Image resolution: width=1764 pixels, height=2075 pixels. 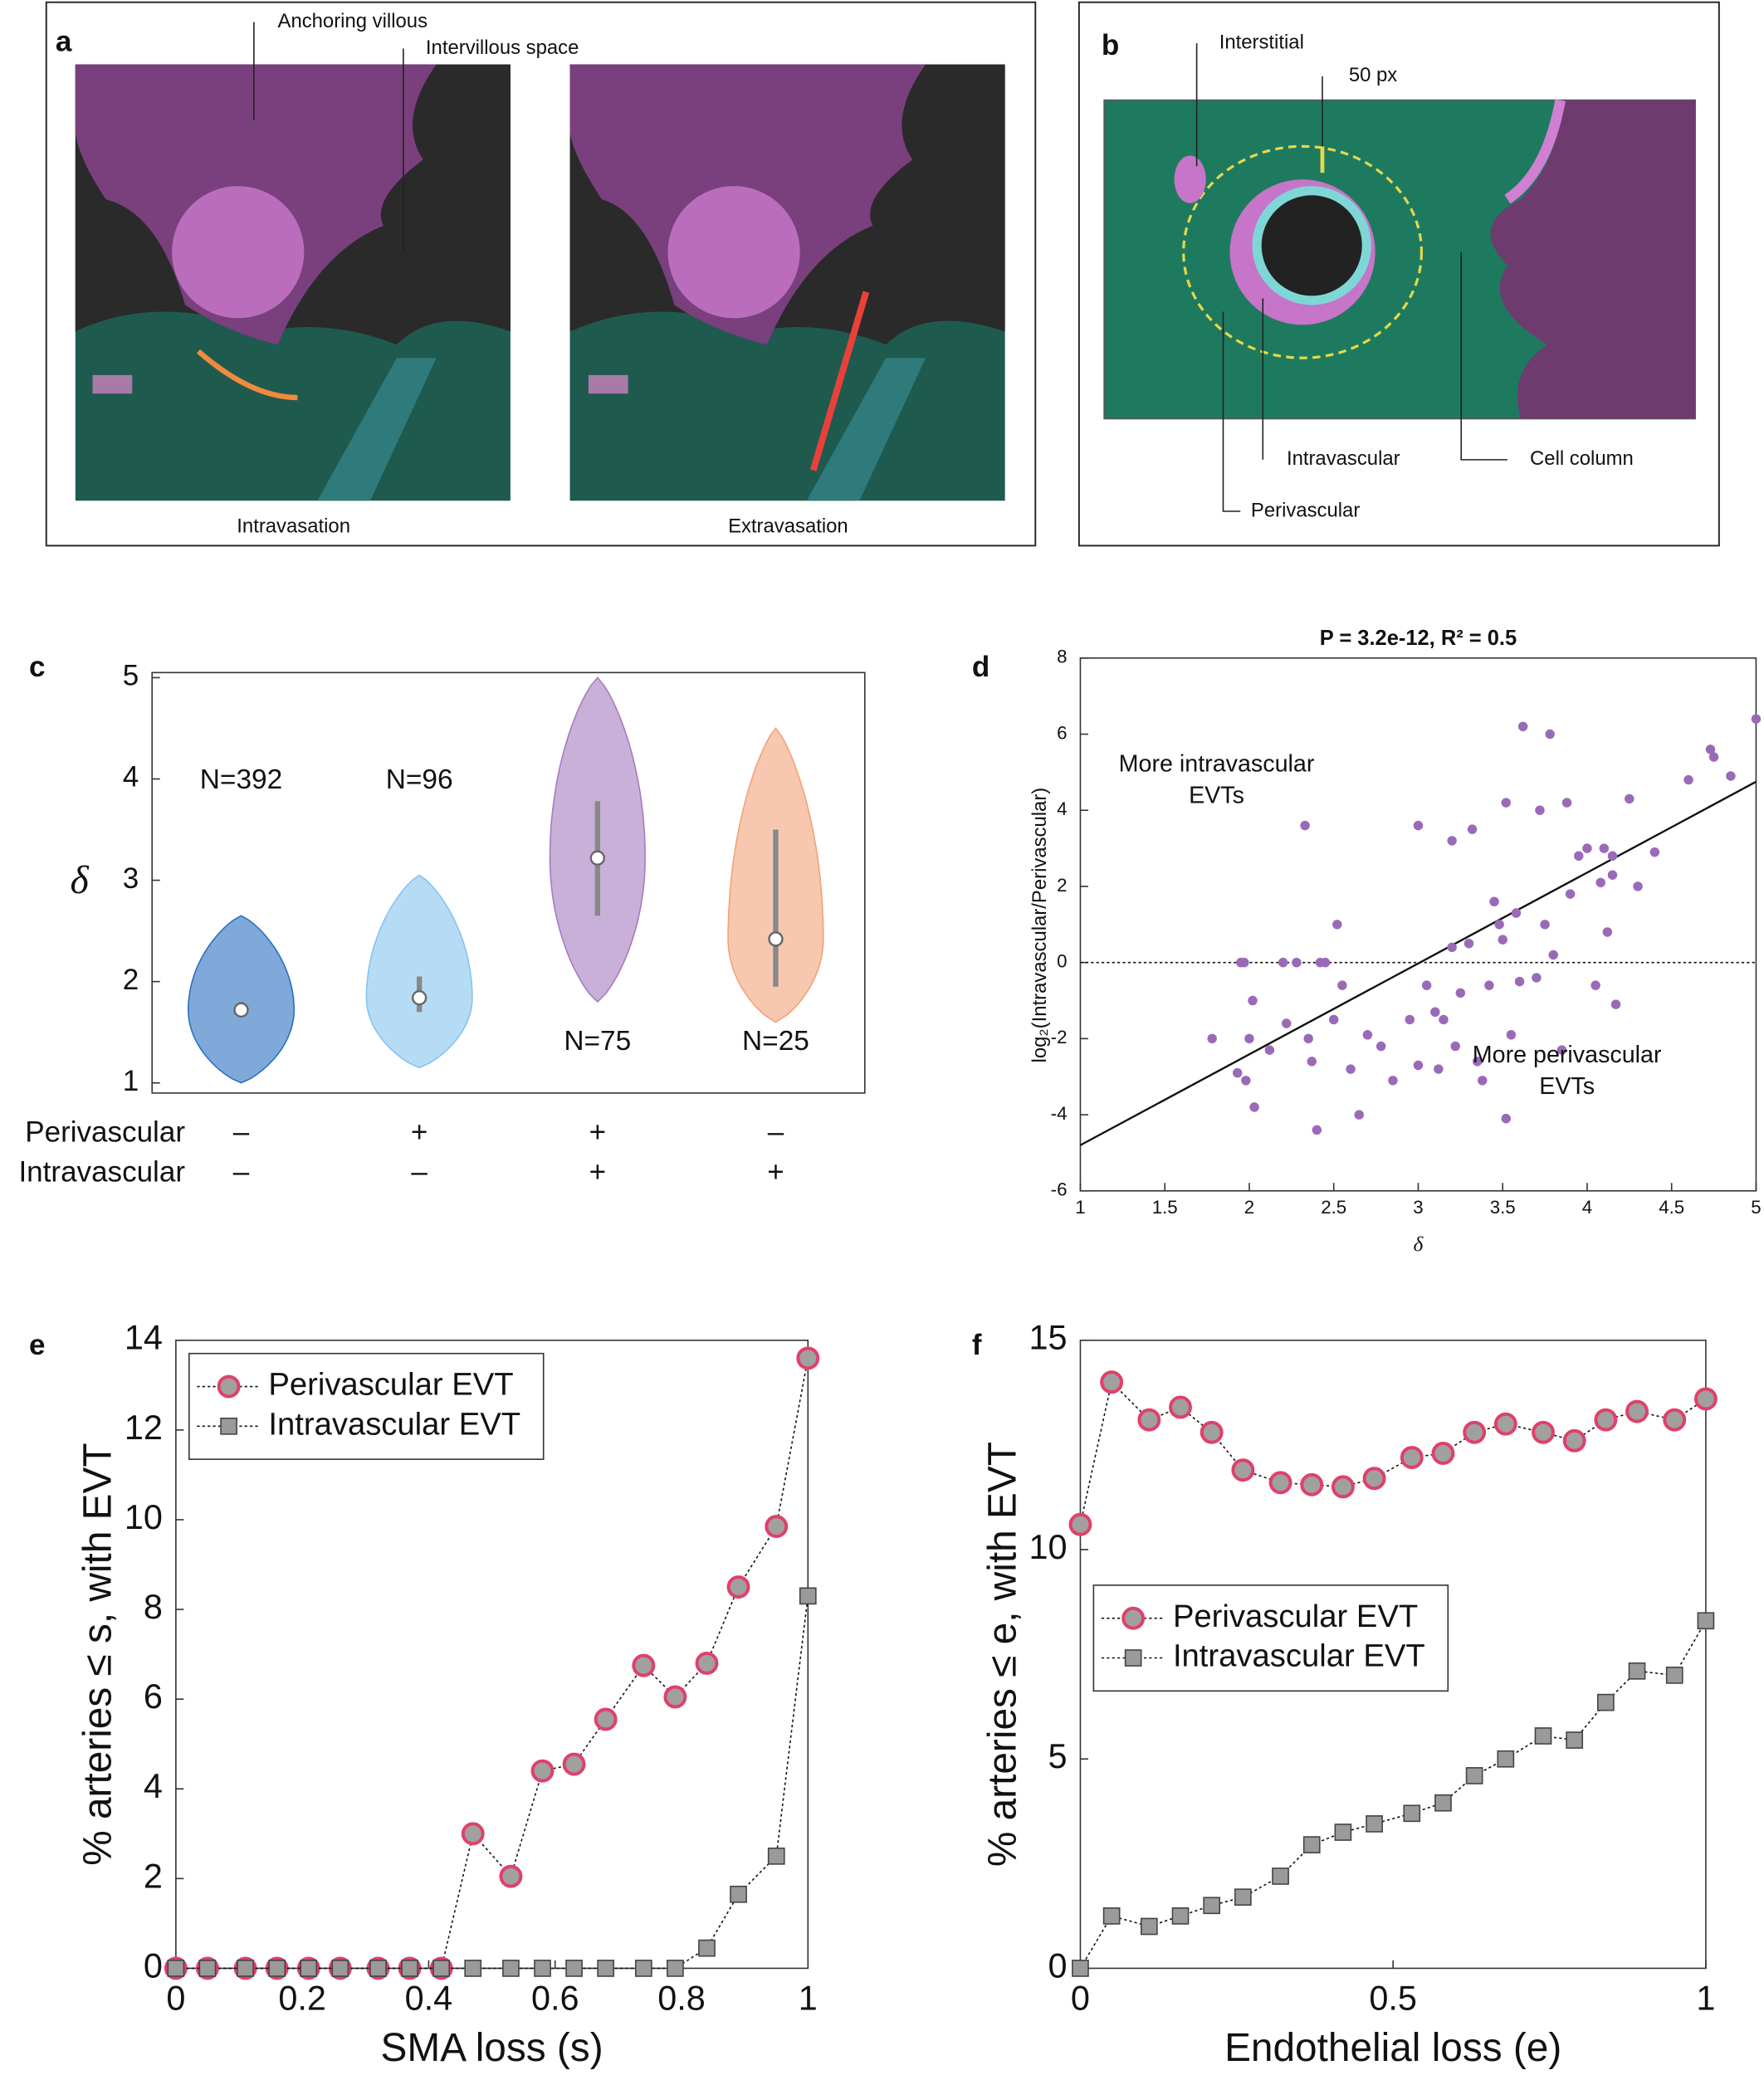 What do you see at coordinates (1040, 925) in the screenshot?
I see `y-axis-label: log₂(Intravascular/Perivascular)` at bounding box center [1040, 925].